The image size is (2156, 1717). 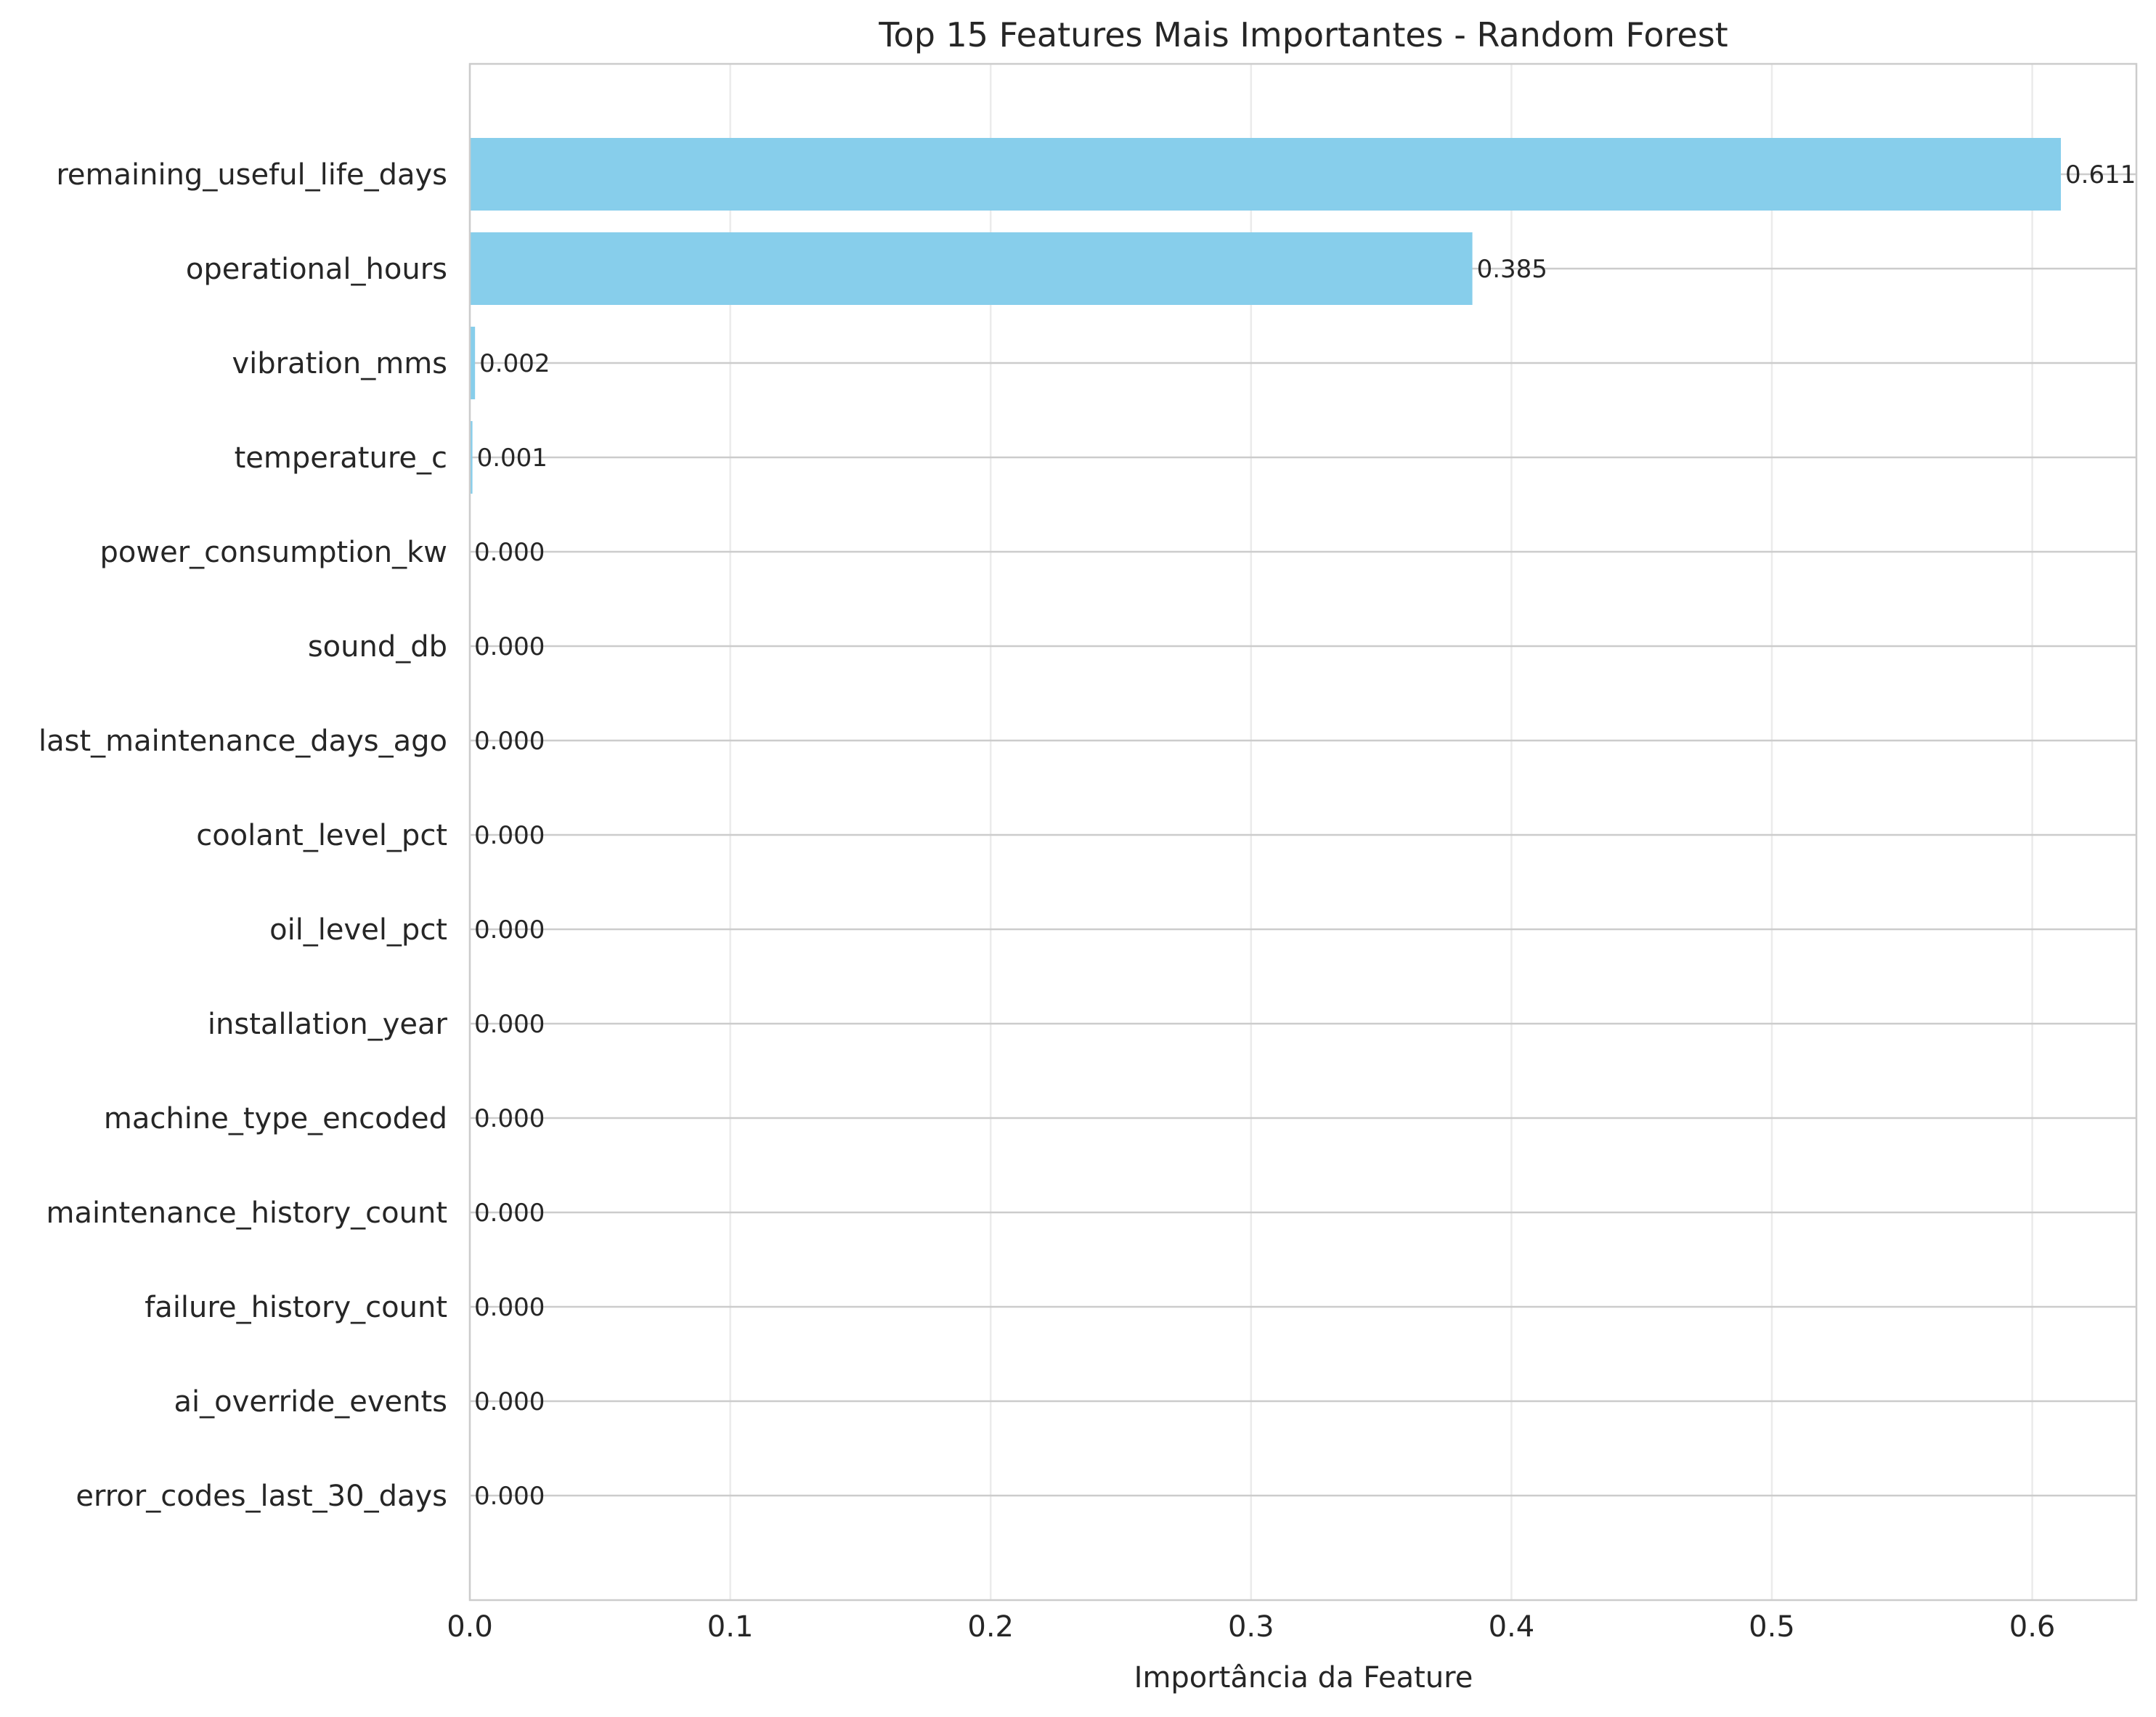 I want to click on bar-value-label: 0.001, so click(x=512, y=458).